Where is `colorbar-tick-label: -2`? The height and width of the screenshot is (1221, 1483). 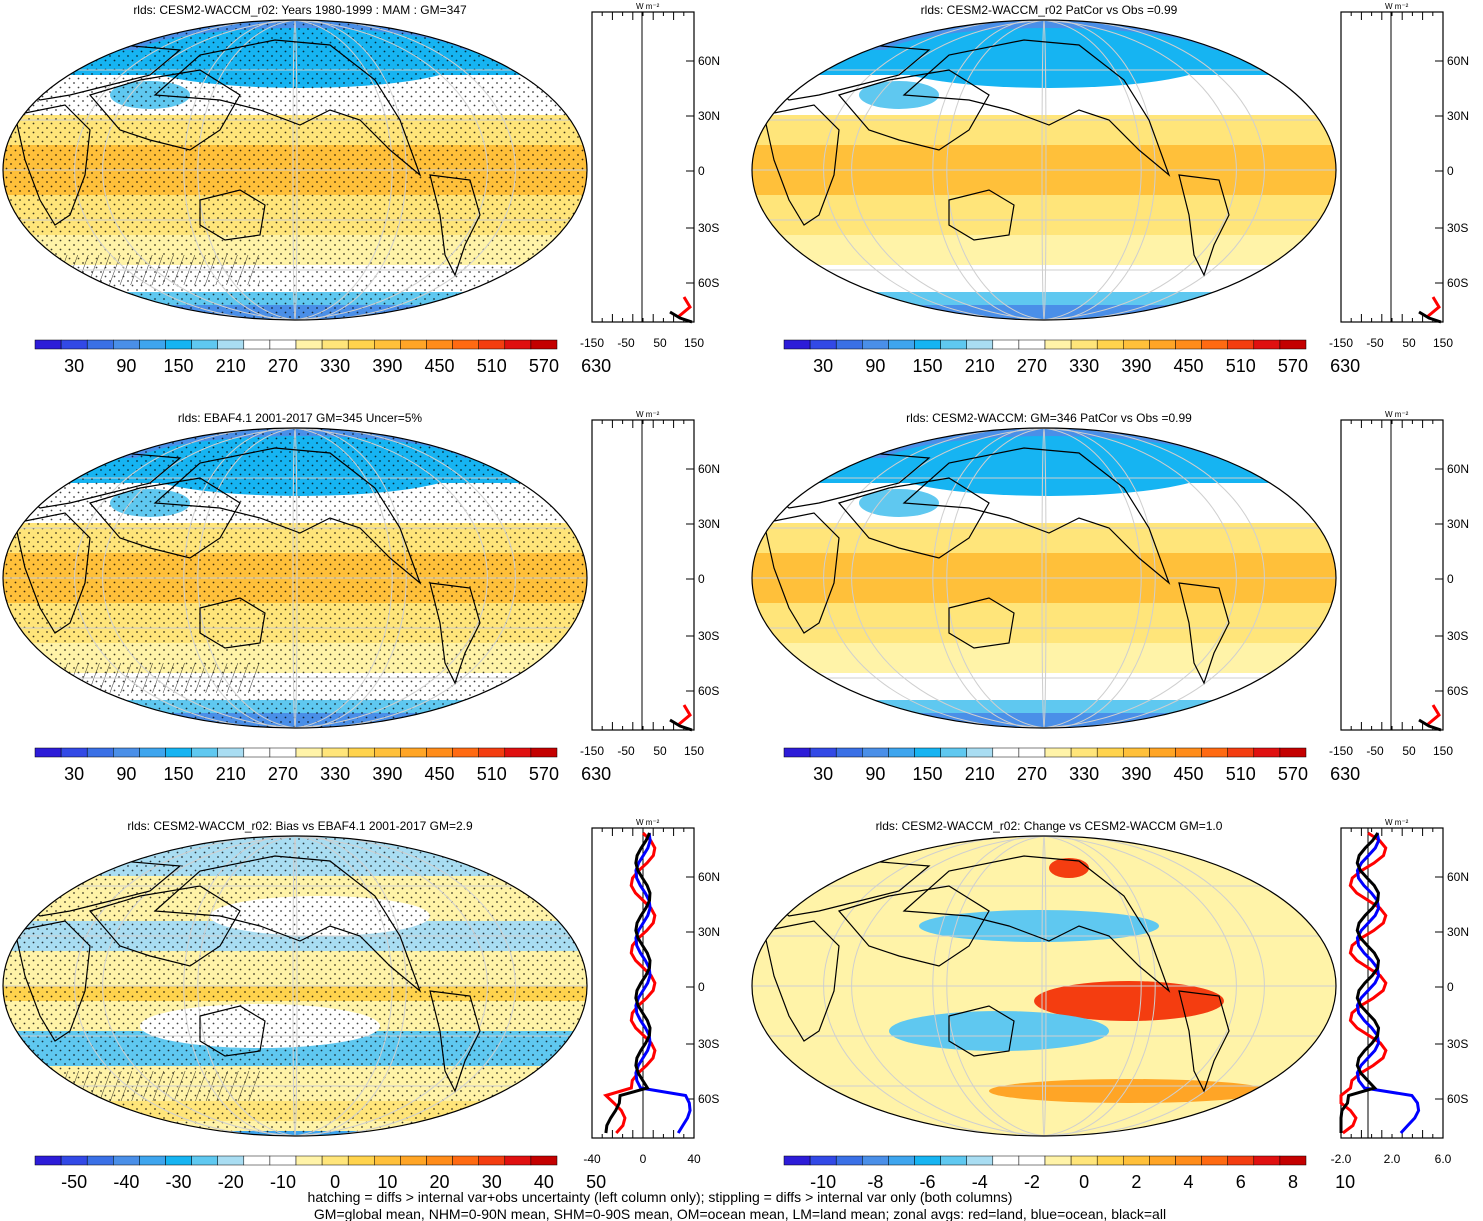 colorbar-tick-label: -2 is located at coordinates (1032, 1182).